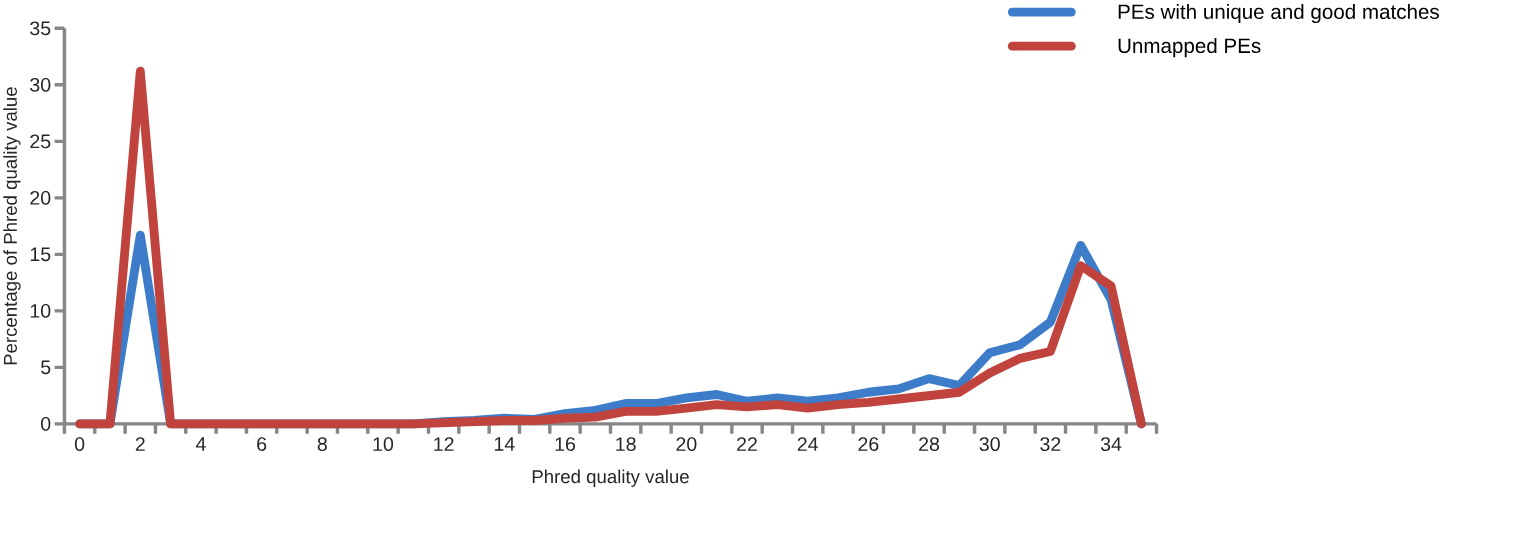  I want to click on y-tick-label: 25, so click(40, 141).